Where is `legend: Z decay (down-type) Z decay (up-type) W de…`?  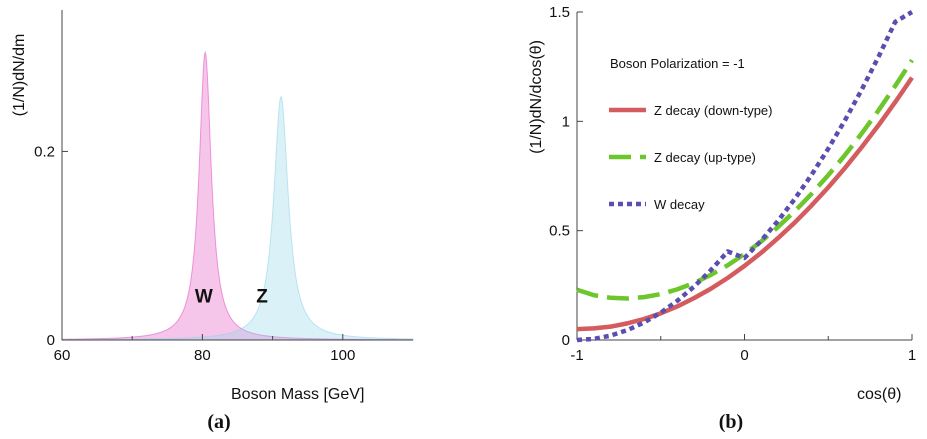 legend: Z decay (down-type) Z decay (up-type) W de… is located at coordinates (691, 157).